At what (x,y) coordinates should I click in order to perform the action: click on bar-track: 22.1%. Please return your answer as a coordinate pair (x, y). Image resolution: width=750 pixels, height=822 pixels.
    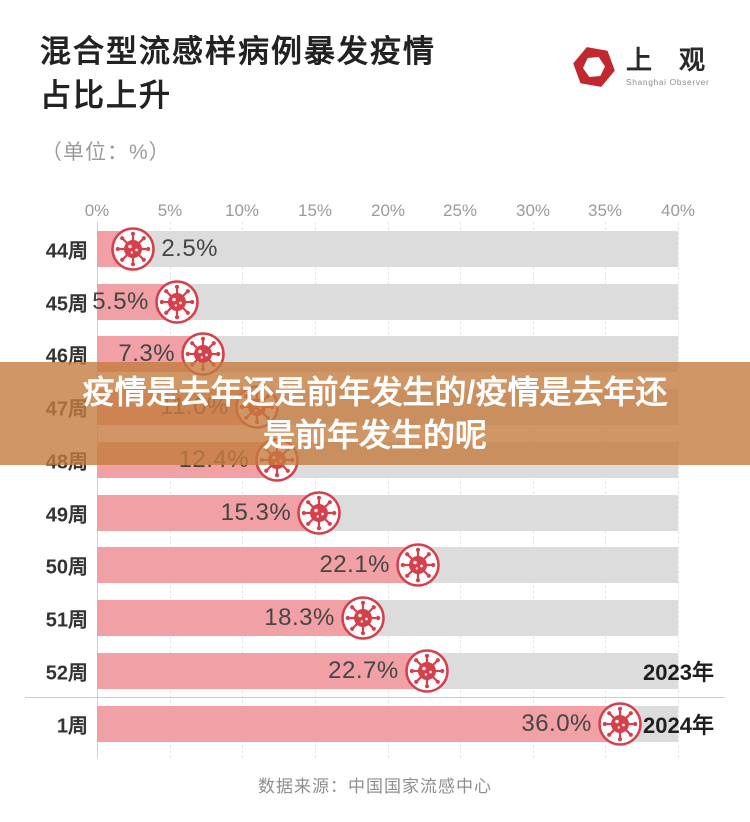
    Looking at the image, I should click on (387, 565).